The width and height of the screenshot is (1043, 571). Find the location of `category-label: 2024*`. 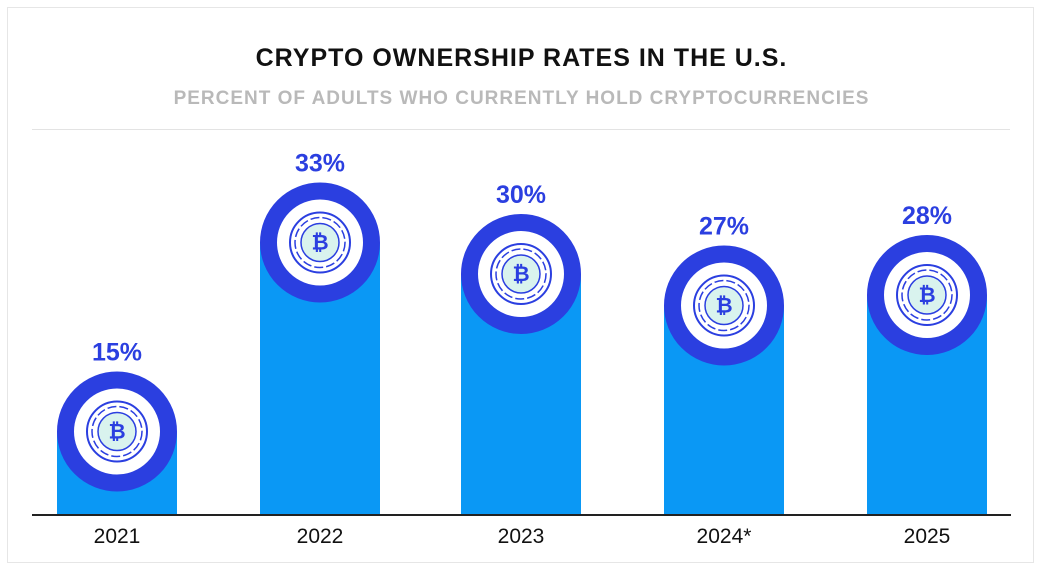

category-label: 2024* is located at coordinates (724, 536).